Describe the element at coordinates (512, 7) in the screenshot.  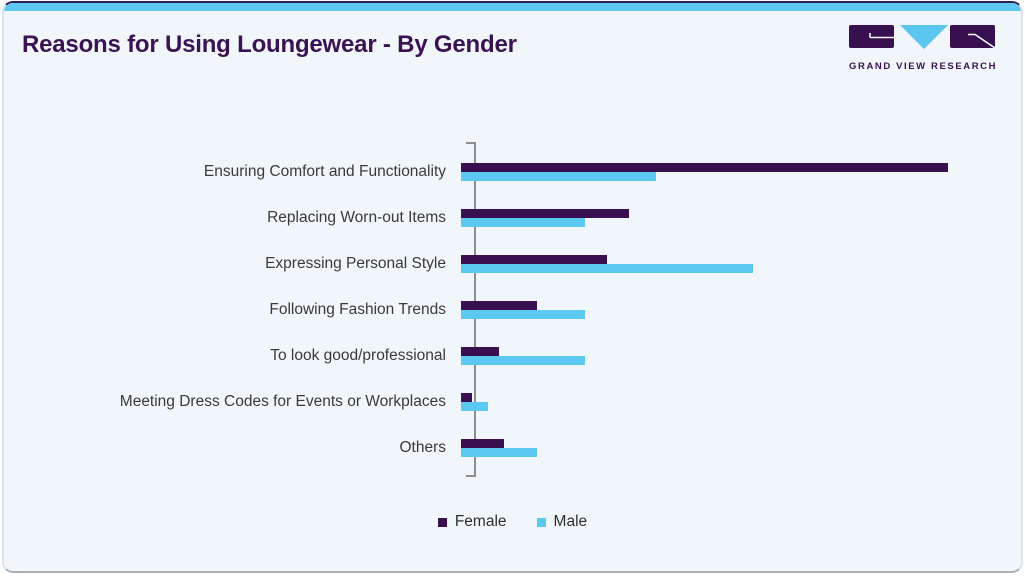
I see `top-accent-strip` at that location.